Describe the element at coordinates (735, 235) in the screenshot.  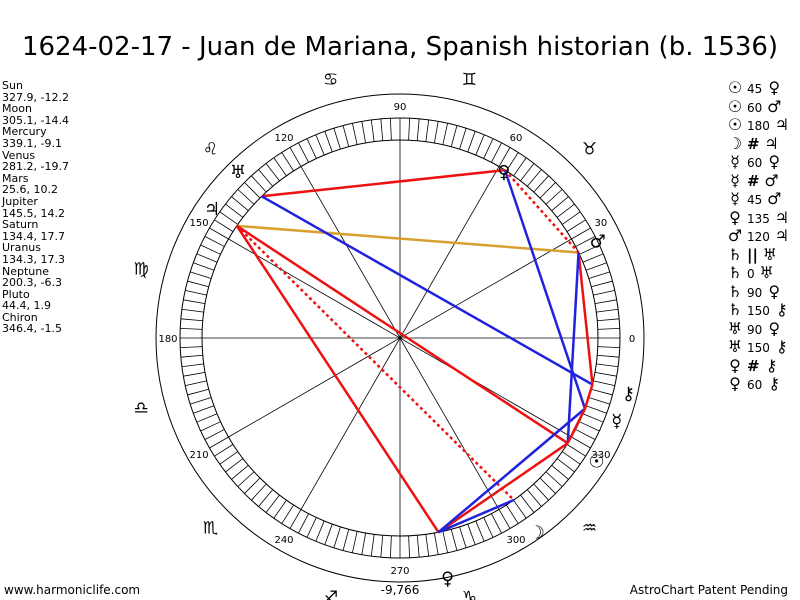
I see `planet-glyph-icon: ♂` at that location.